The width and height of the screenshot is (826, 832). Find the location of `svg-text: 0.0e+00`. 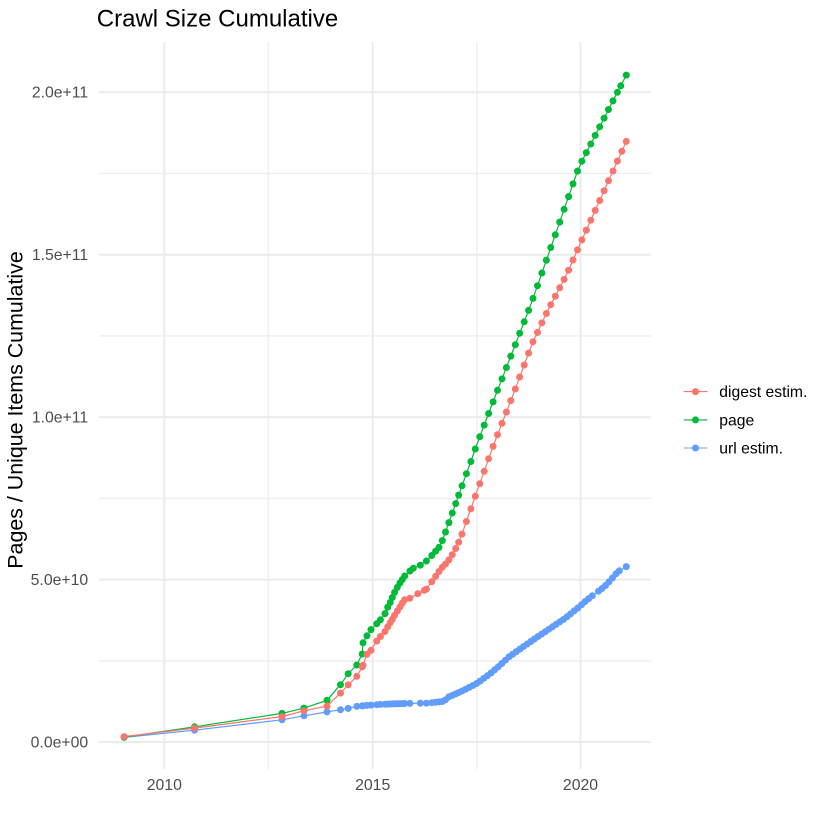

svg-text: 0.0e+00 is located at coordinates (60, 742).